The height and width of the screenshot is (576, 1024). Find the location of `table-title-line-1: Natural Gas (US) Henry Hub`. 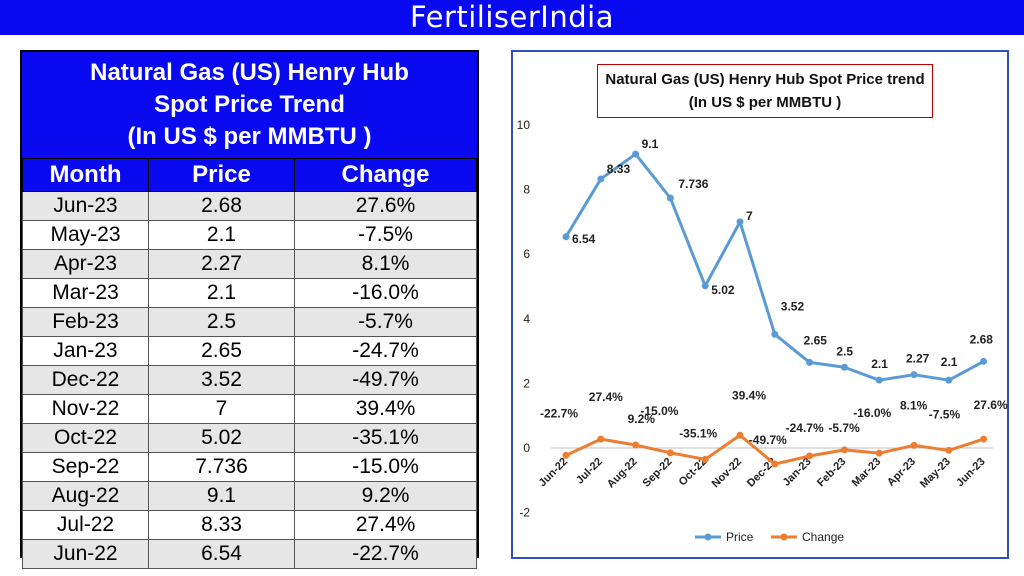

table-title-line-1: Natural Gas (US) Henry Hub is located at coordinates (249, 72).